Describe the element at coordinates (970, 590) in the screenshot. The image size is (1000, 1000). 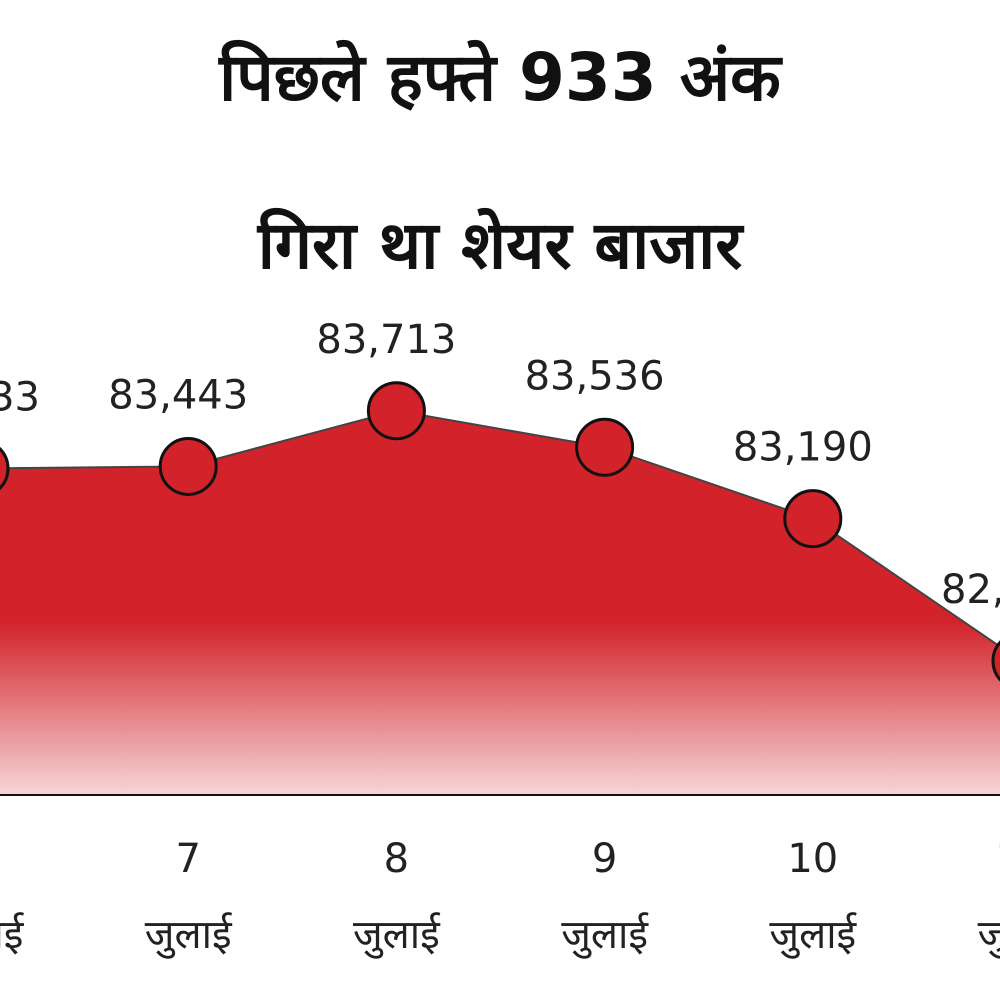
I see `value-label: 82,500` at that location.